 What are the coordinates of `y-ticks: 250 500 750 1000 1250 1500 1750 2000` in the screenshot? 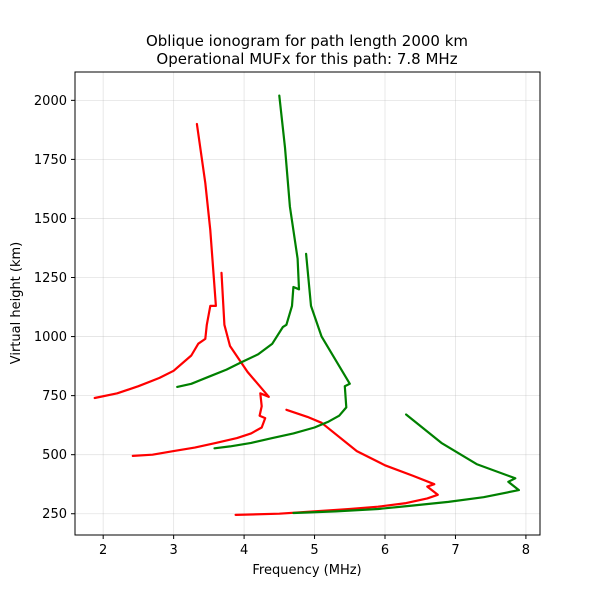 It's located at (54, 308).